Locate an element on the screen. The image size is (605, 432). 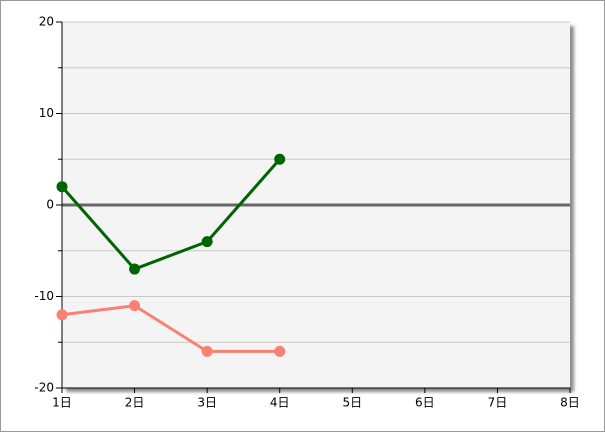
x-tick-label: 2日 is located at coordinates (135, 403).